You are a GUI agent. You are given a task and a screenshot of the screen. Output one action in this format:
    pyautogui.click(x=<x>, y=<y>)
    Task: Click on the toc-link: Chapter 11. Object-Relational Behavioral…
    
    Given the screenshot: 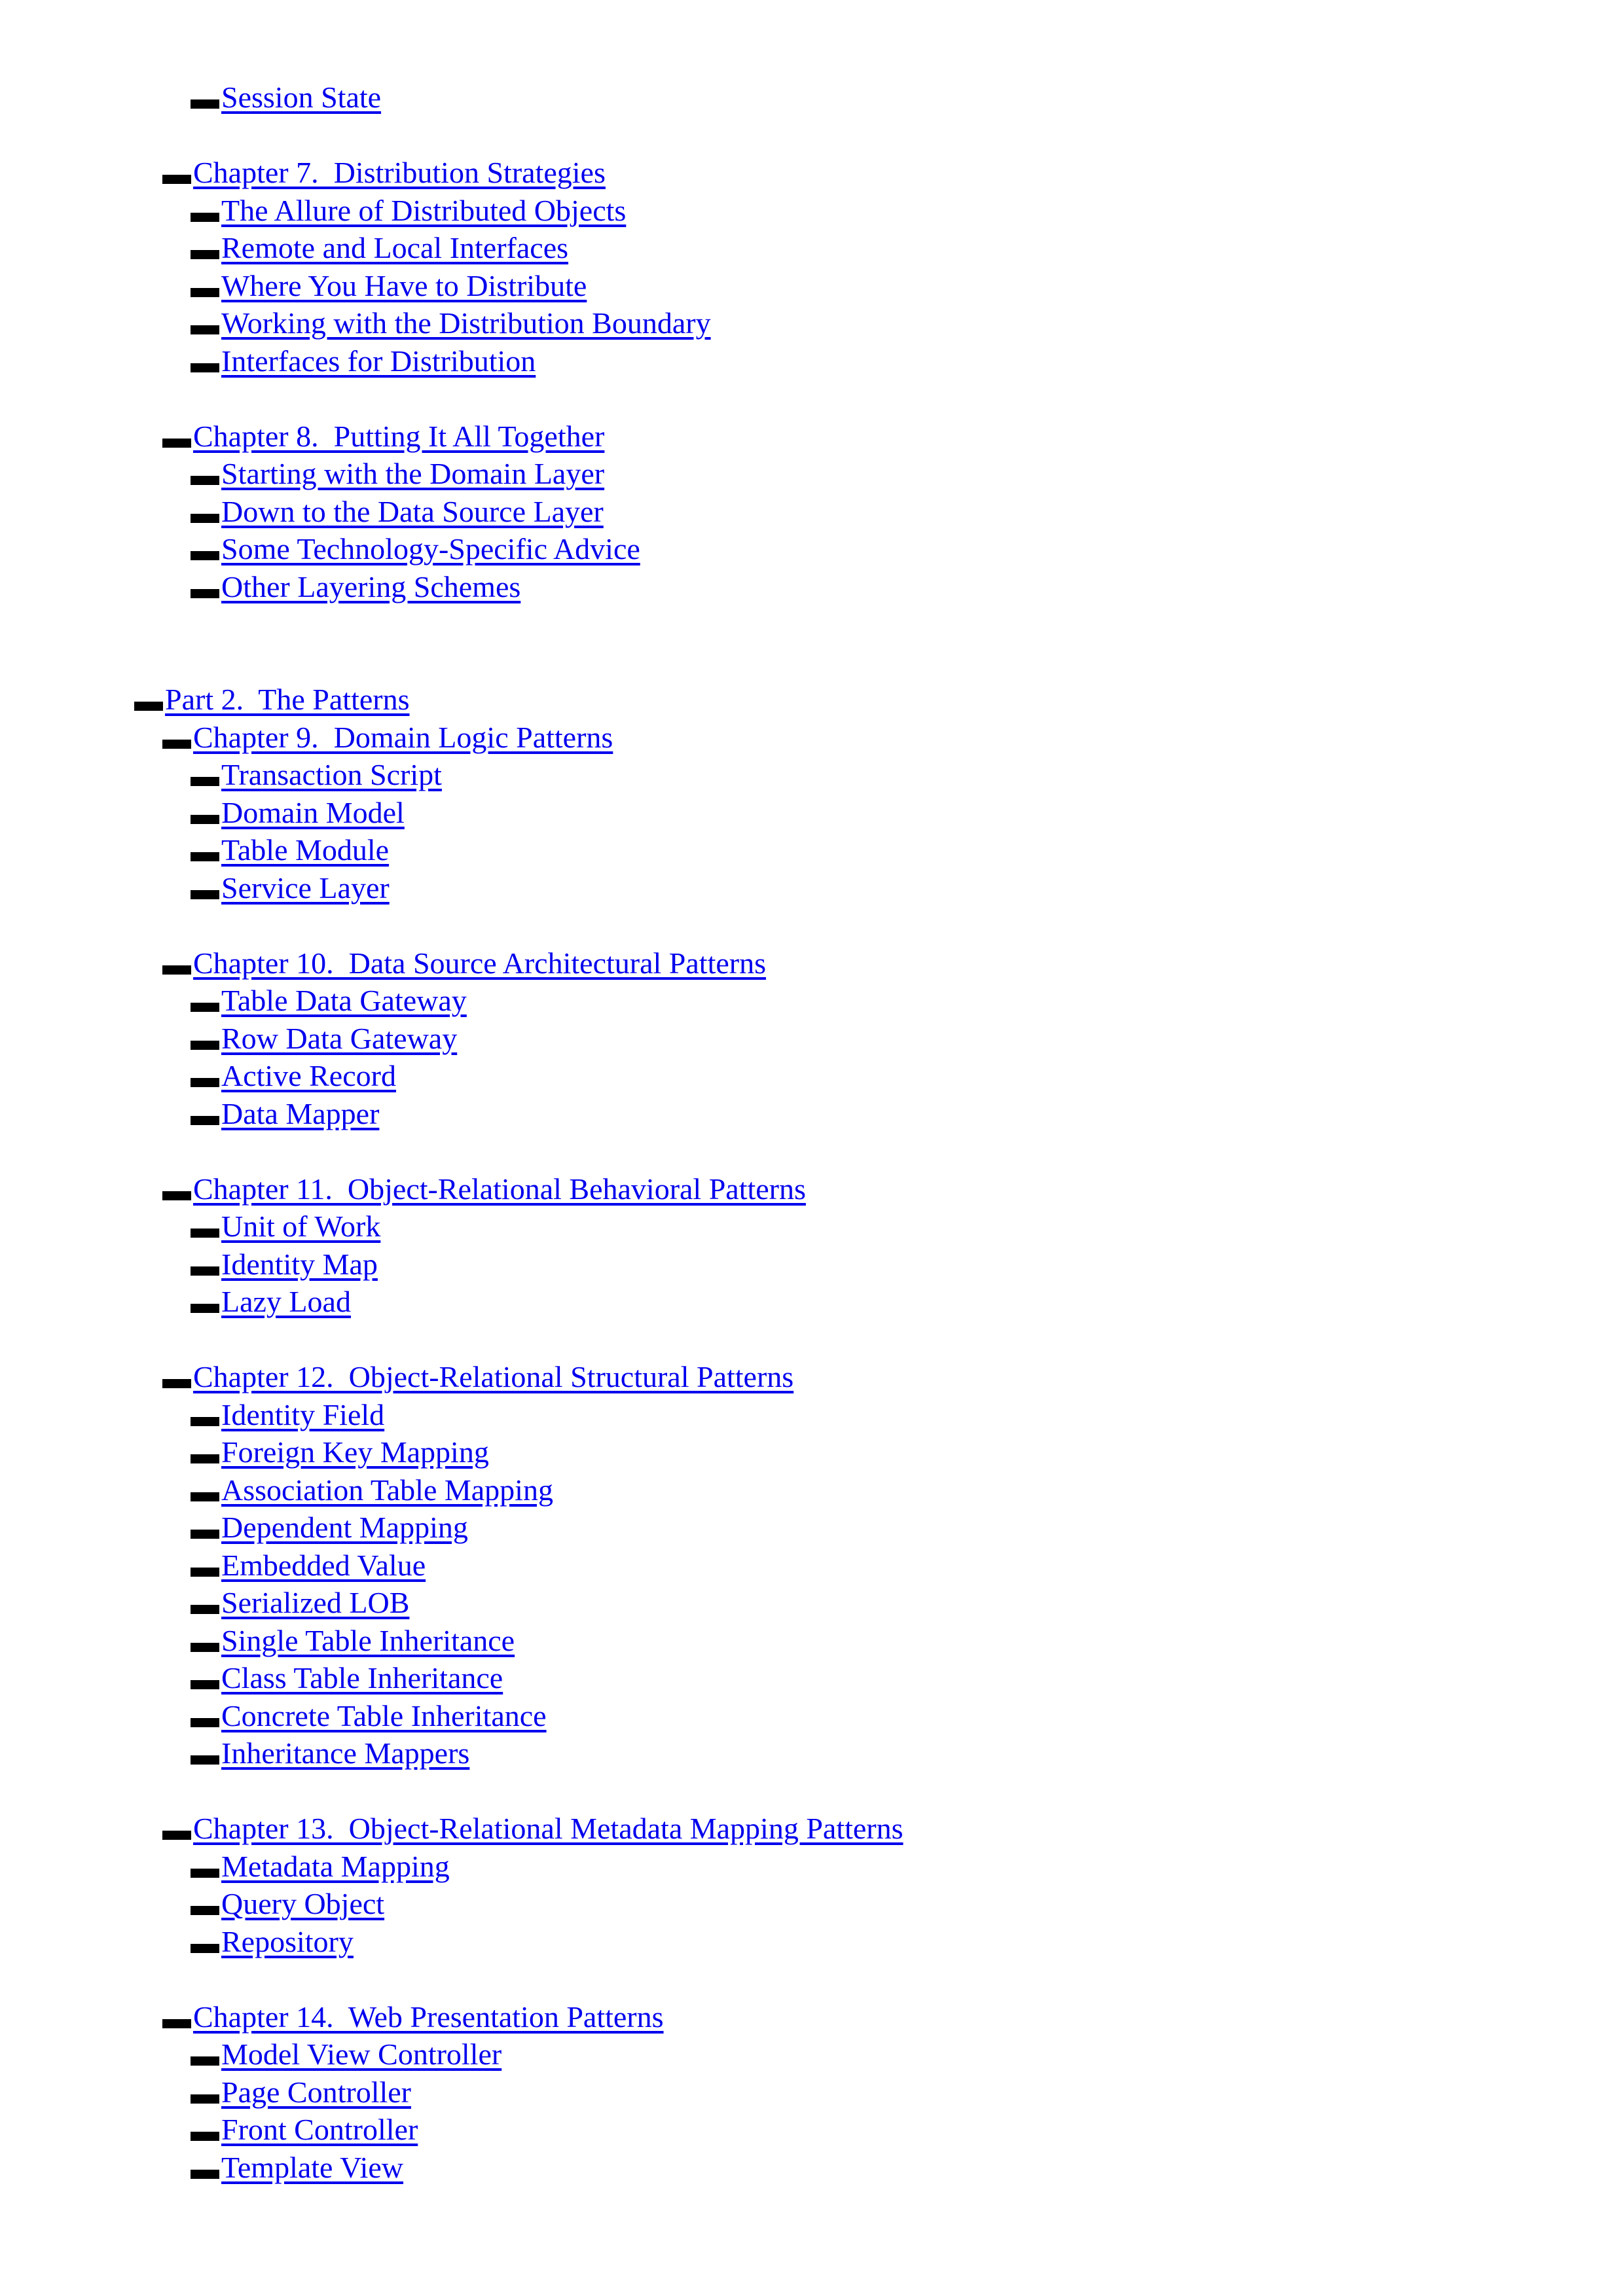 What is the action you would take?
    pyautogui.click(x=484, y=1189)
    